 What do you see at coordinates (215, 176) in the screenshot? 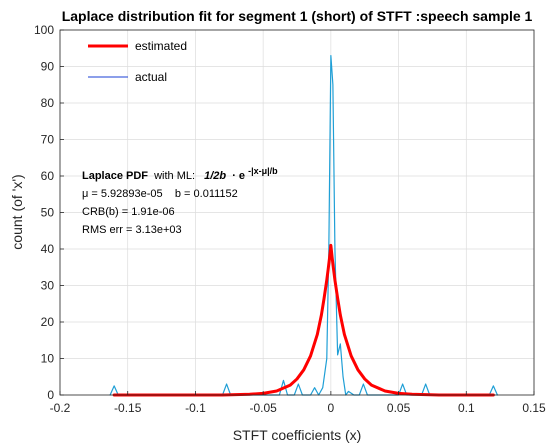
I see `annotation-formula-main: 1/2b` at bounding box center [215, 176].